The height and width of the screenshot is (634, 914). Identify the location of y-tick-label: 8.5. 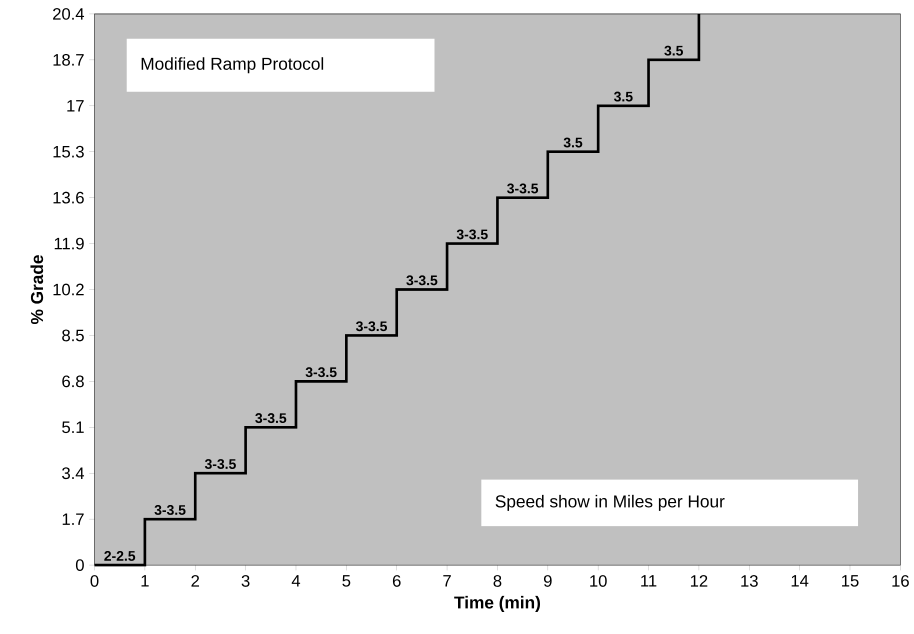
(73, 336).